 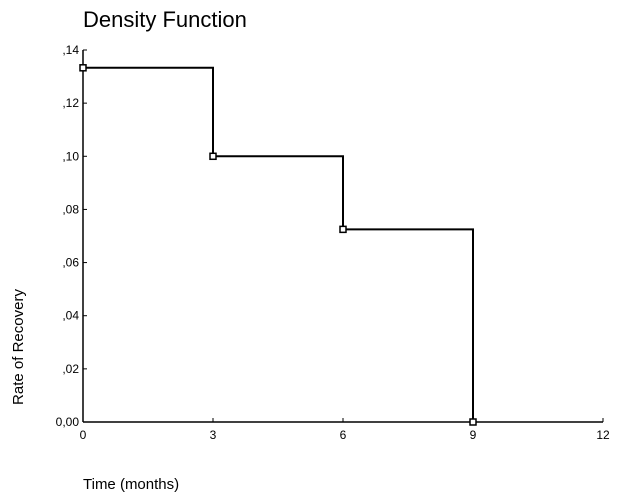 I want to click on x-tick-label: 12, so click(x=603, y=435).